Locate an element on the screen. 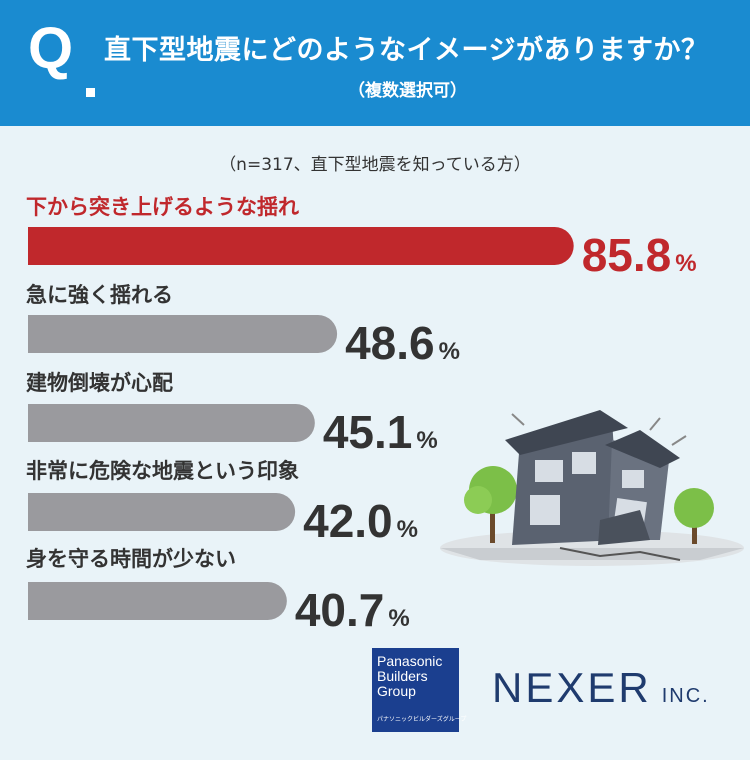 This screenshot has height=760, width=750. nexer-logo: NEXER INC. is located at coordinates (601, 688).